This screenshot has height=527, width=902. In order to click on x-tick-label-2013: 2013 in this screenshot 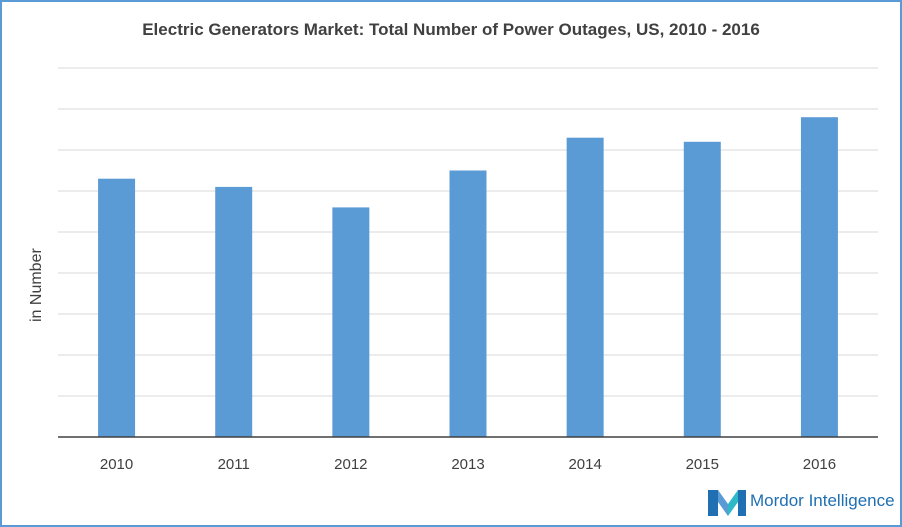, I will do `click(467, 464)`.